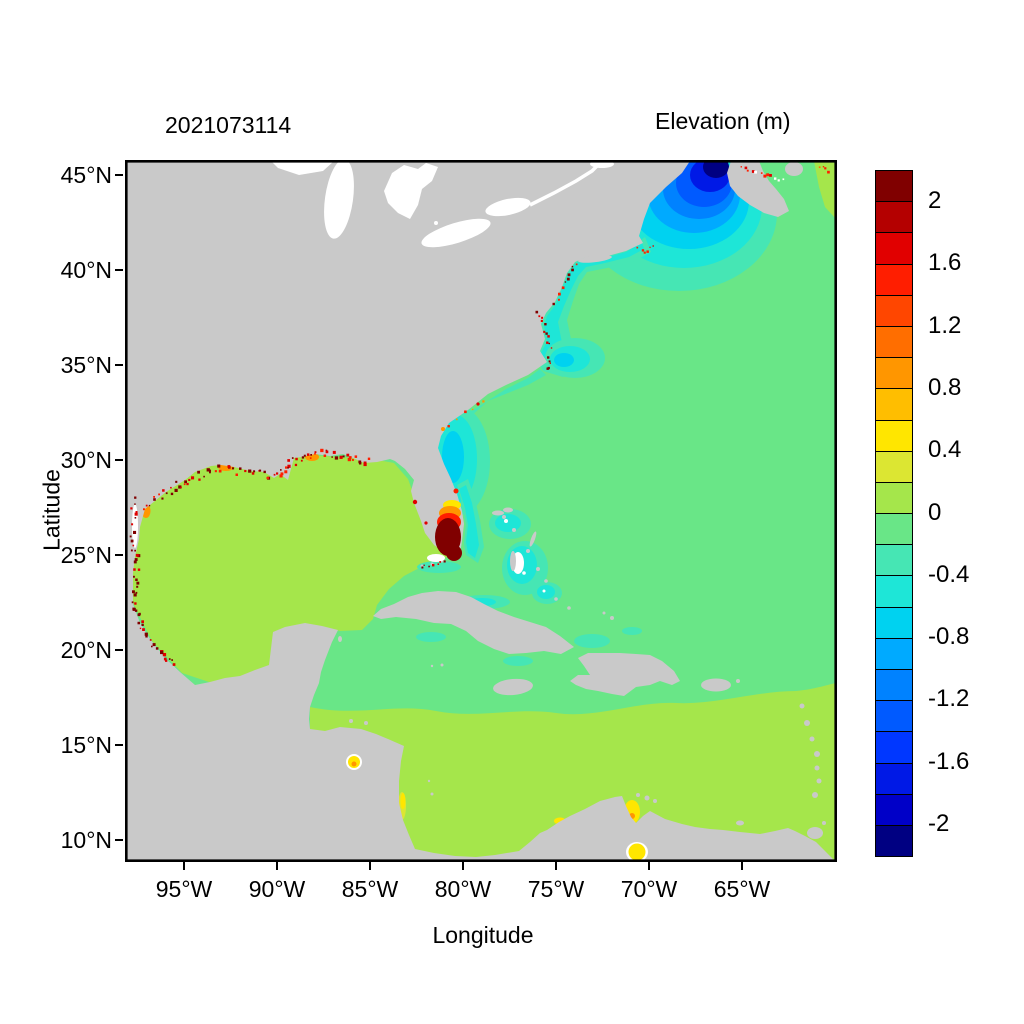 Image resolution: width=1024 pixels, height=1024 pixels. I want to click on lake-superior, so click(302, 168).